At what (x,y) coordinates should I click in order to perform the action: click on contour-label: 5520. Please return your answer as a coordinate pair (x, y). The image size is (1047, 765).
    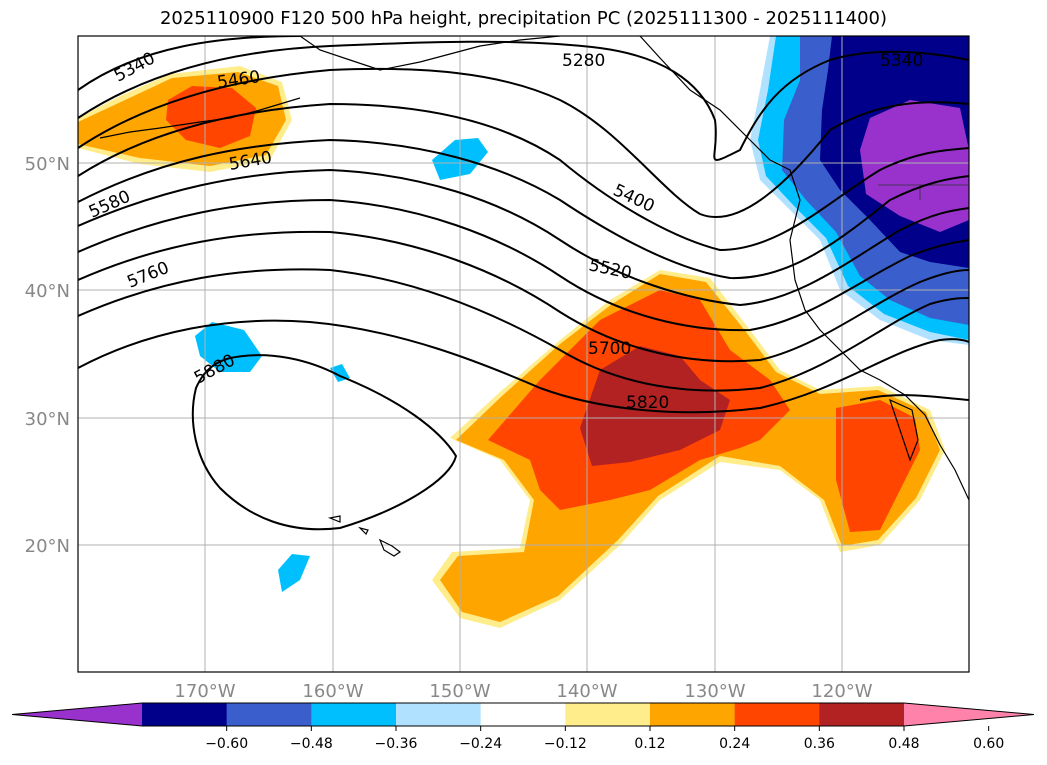
    Looking at the image, I should click on (610, 269).